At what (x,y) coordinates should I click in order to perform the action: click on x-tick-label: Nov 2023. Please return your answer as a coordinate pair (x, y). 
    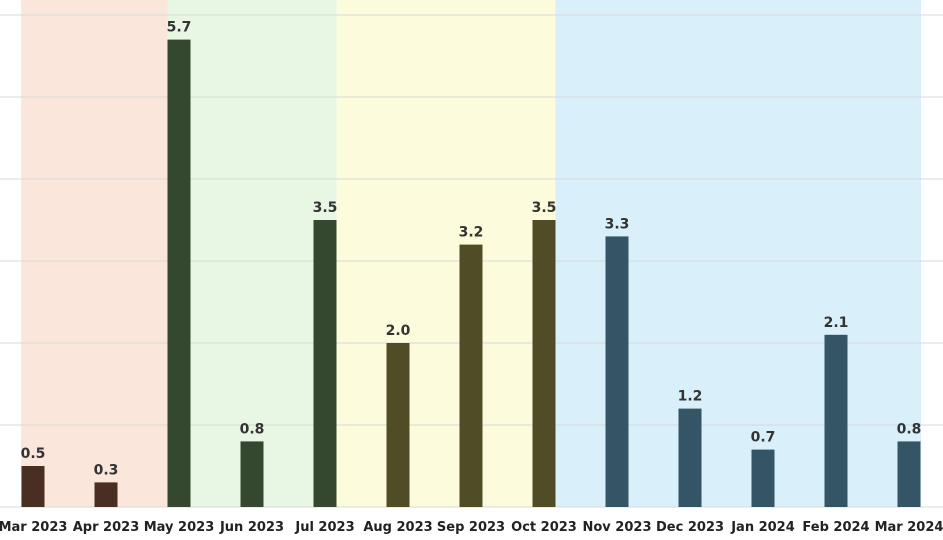
    Looking at the image, I should click on (617, 527).